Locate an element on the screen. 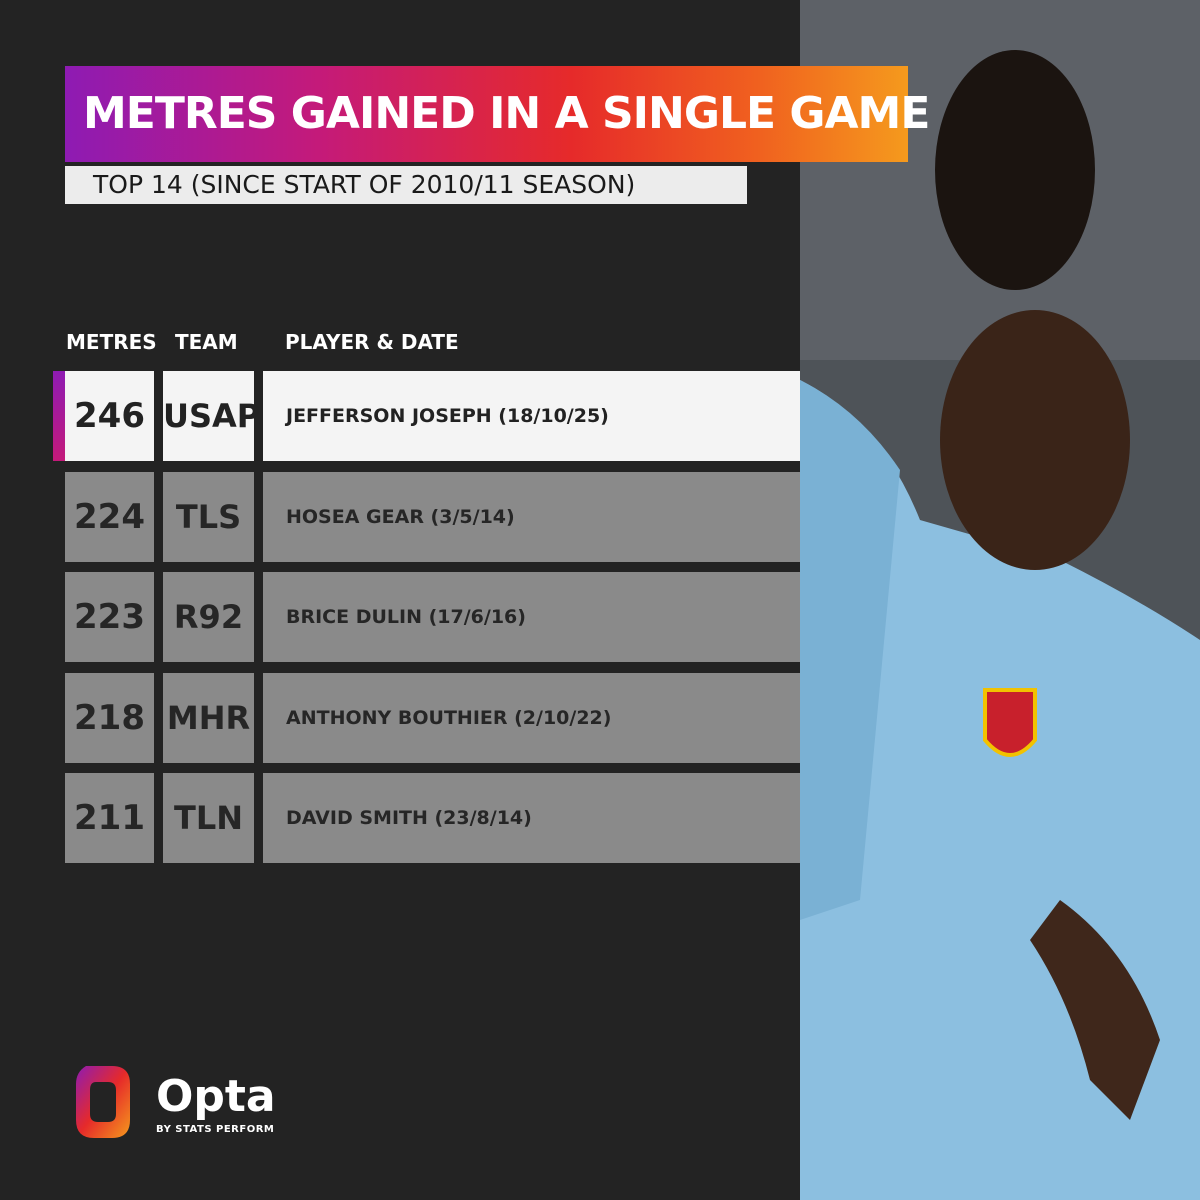 This screenshot has height=1200, width=1200. title-banner: METRES GAINED IN A SINGLE GAME is located at coordinates (497, 114).